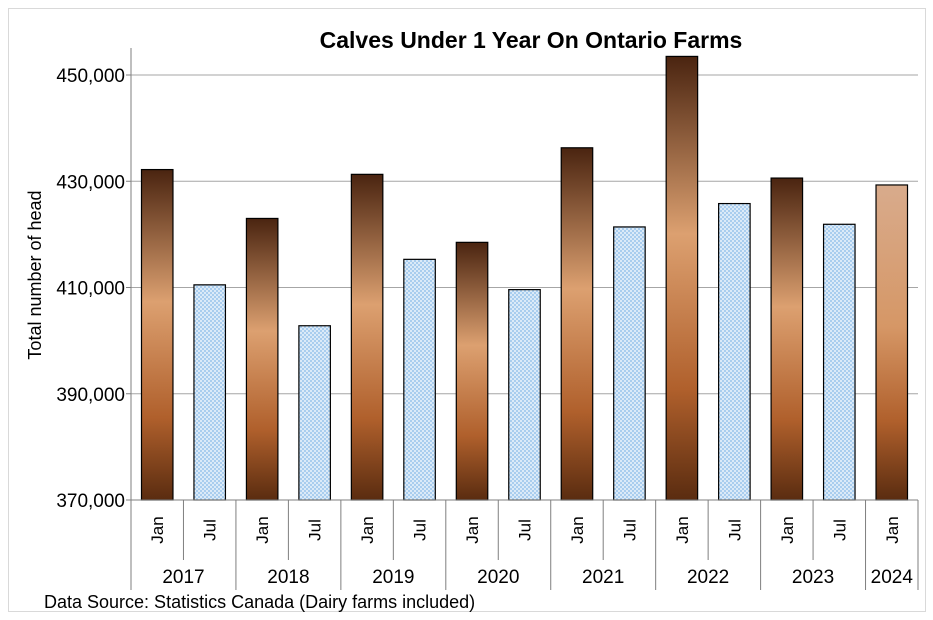 The width and height of the screenshot is (933, 620). I want to click on y-tick-label: 410,000, so click(90, 289).